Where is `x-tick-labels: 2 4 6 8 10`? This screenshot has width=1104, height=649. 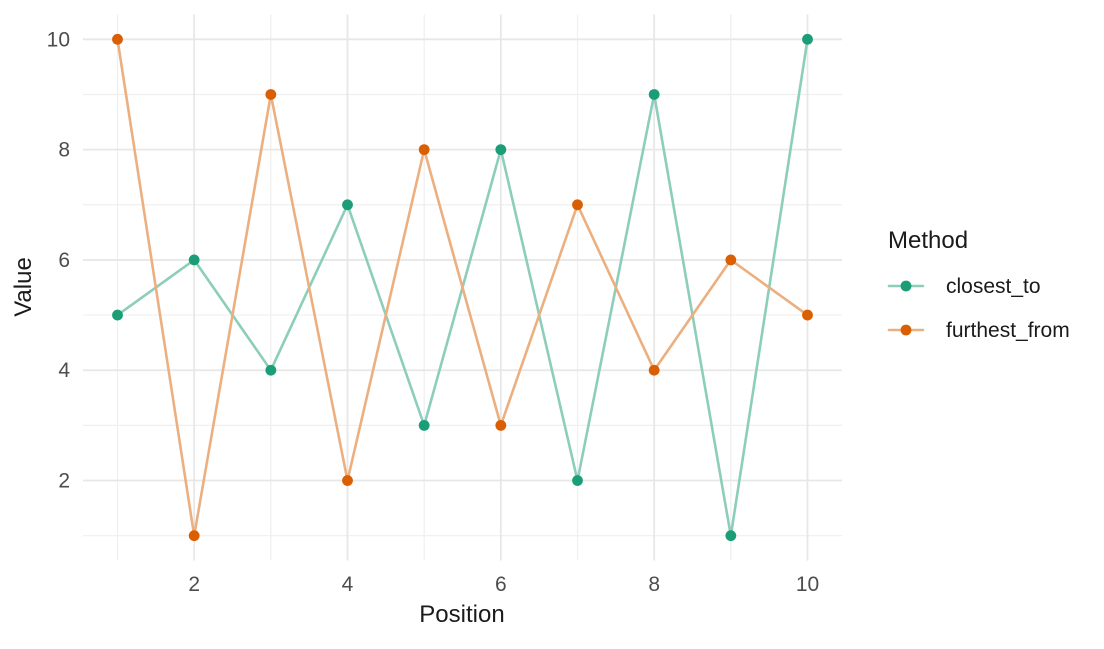
x-tick-labels: 2 4 6 8 10 is located at coordinates (503, 584).